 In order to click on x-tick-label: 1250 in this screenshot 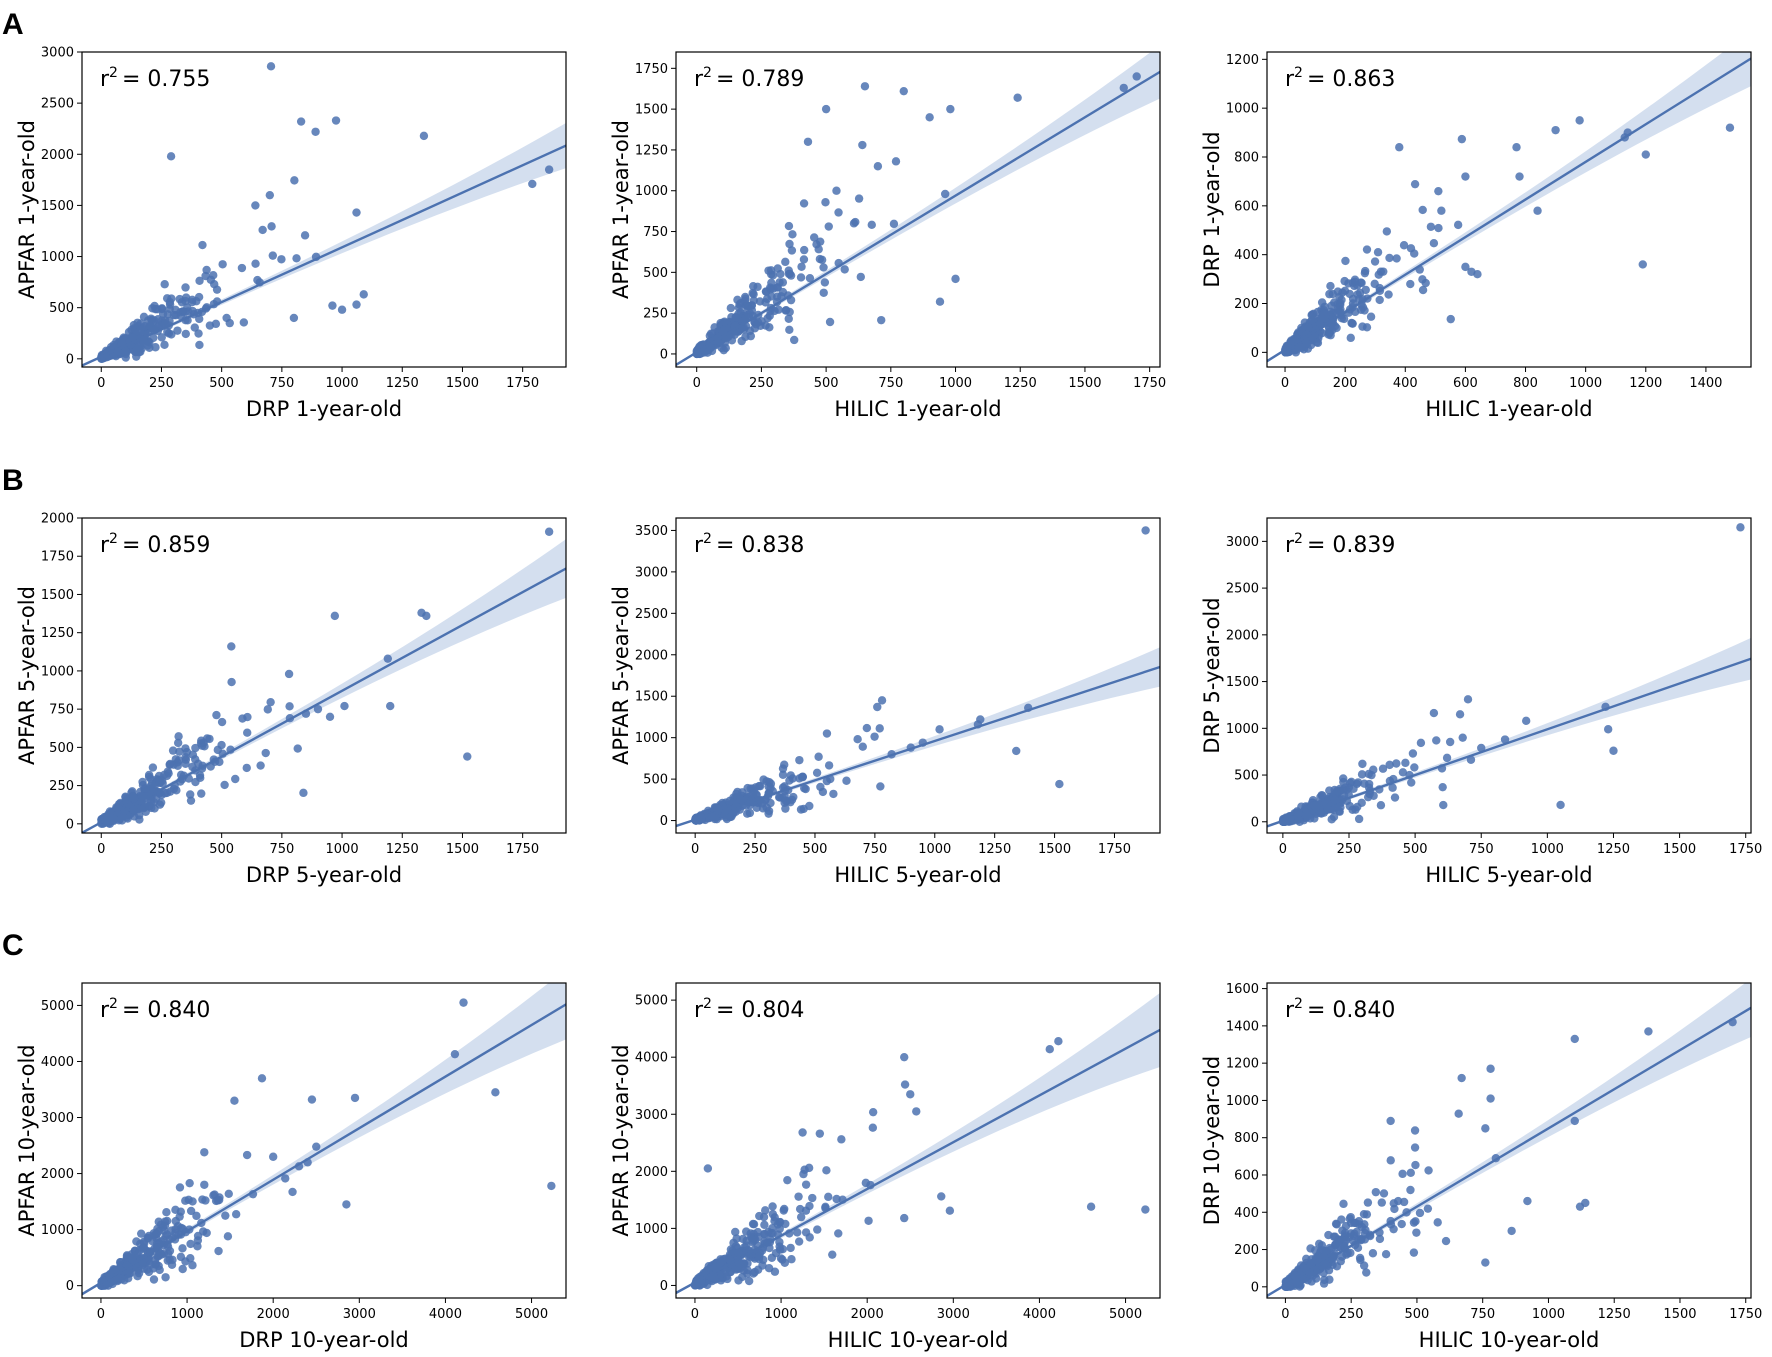, I will do `click(1020, 383)`.